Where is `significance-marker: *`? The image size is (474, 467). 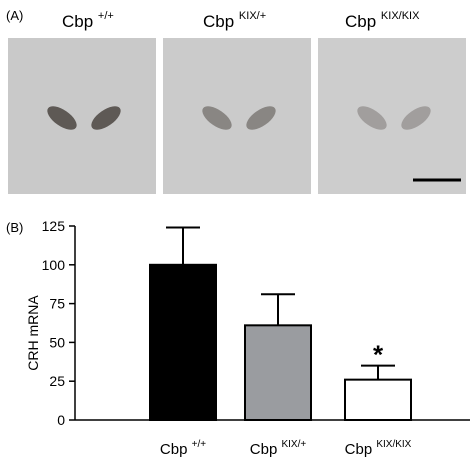 significance-marker: * is located at coordinates (378, 355).